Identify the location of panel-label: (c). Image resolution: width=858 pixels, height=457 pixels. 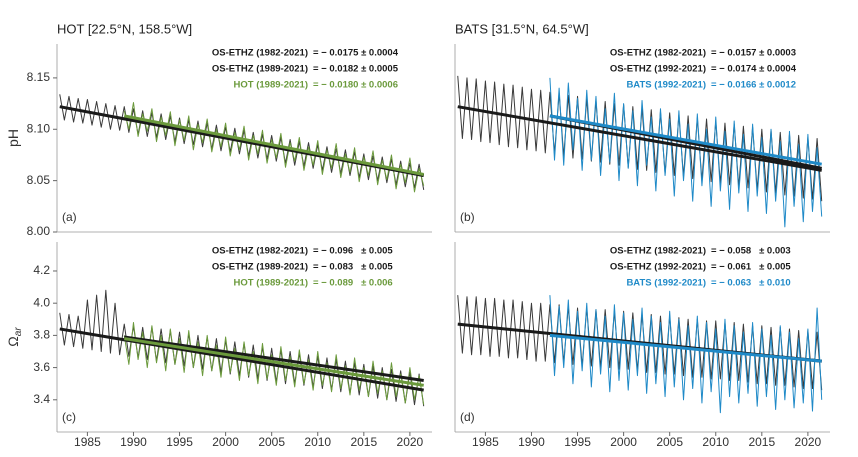
(69, 417).